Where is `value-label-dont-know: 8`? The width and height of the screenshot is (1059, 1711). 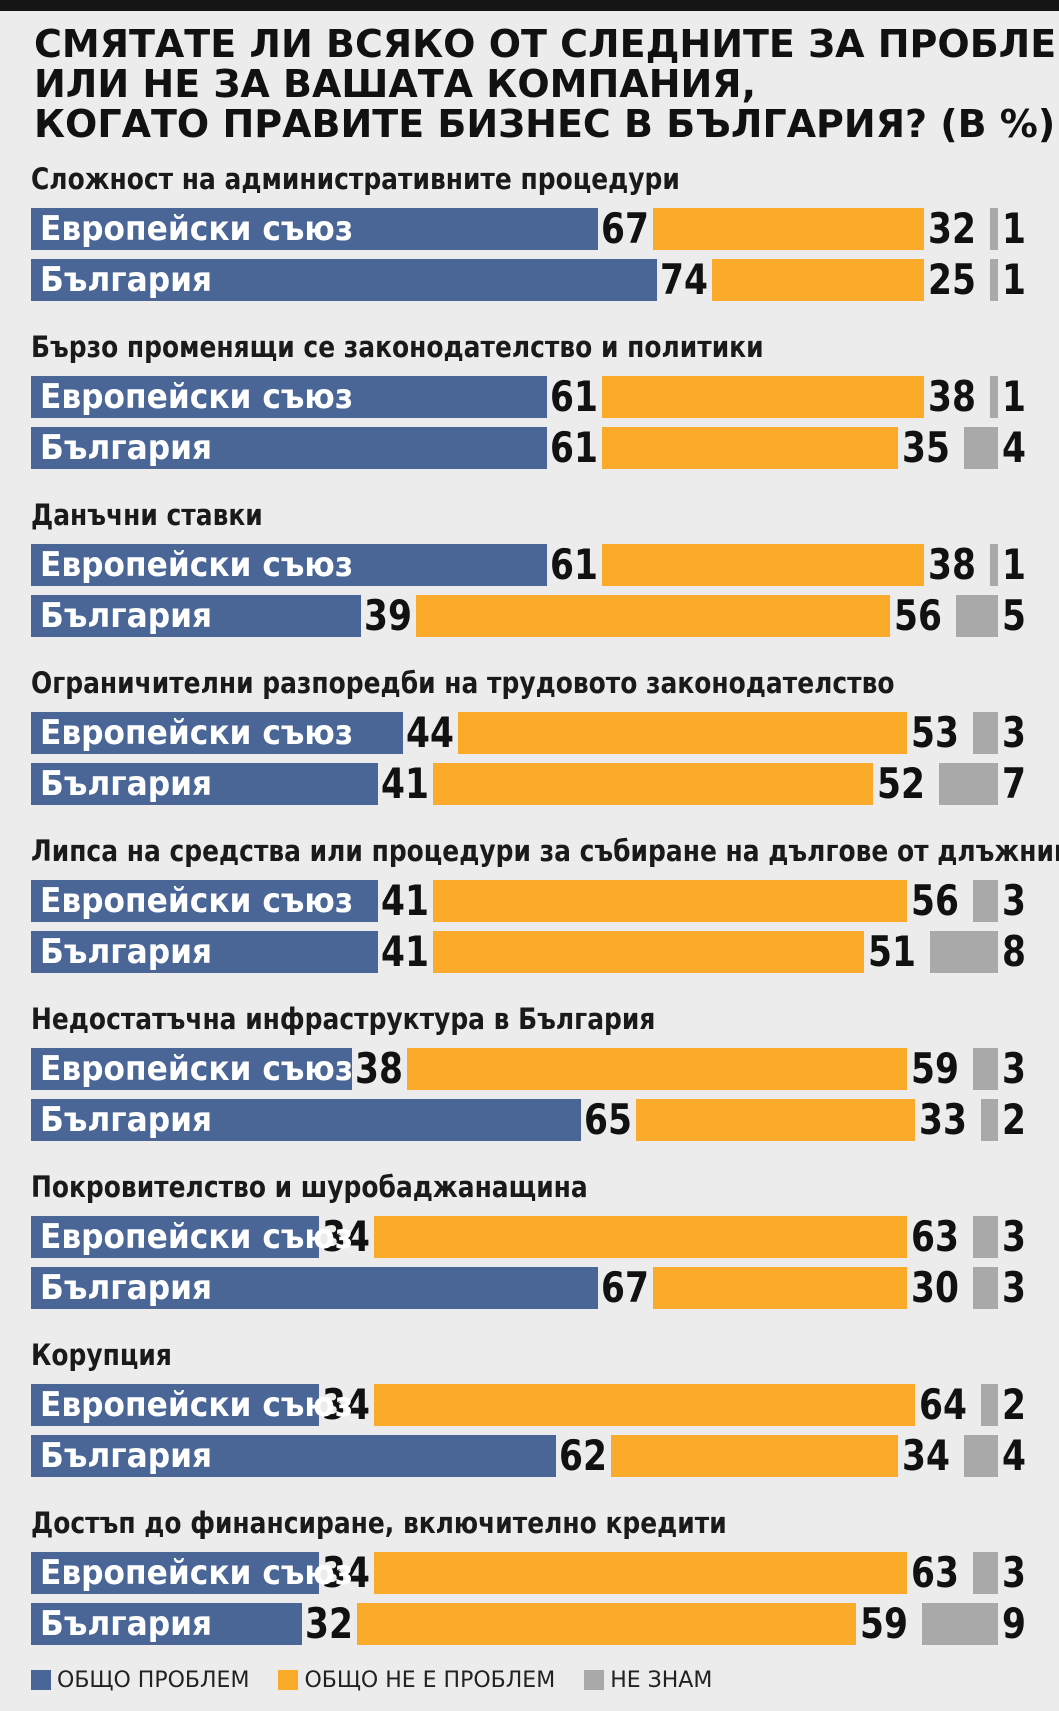
value-label-dont-know: 8 is located at coordinates (1014, 951).